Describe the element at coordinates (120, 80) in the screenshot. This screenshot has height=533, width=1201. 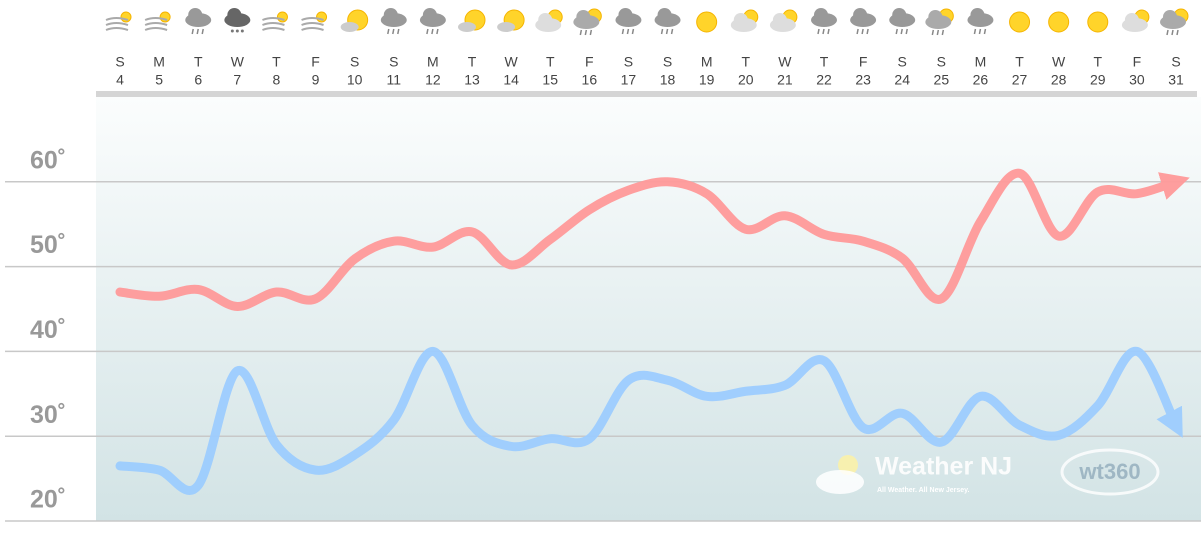
I see `x-tick-label: 4` at that location.